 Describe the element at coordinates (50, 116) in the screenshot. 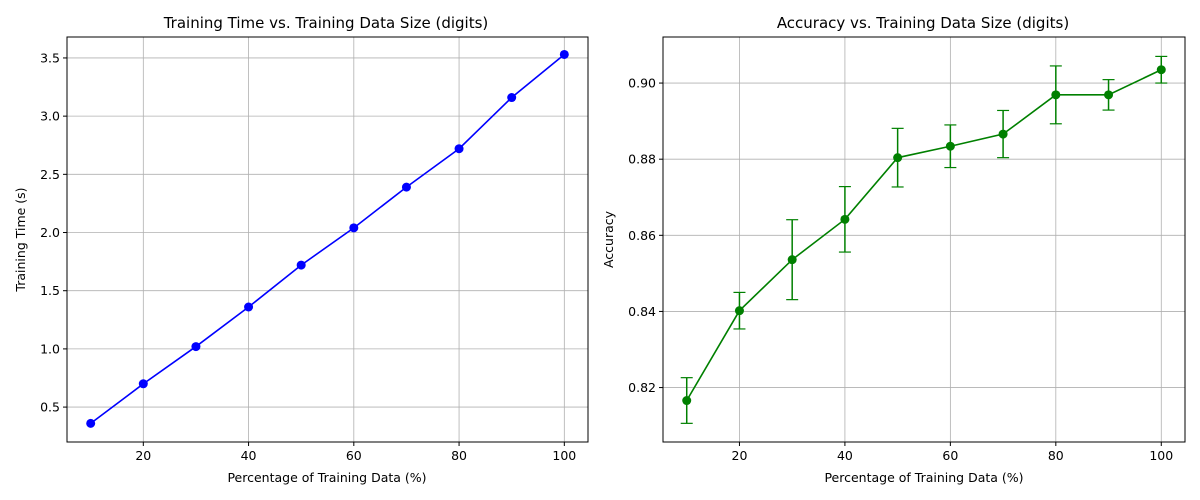

I see `y-tick-label: 3.0` at that location.